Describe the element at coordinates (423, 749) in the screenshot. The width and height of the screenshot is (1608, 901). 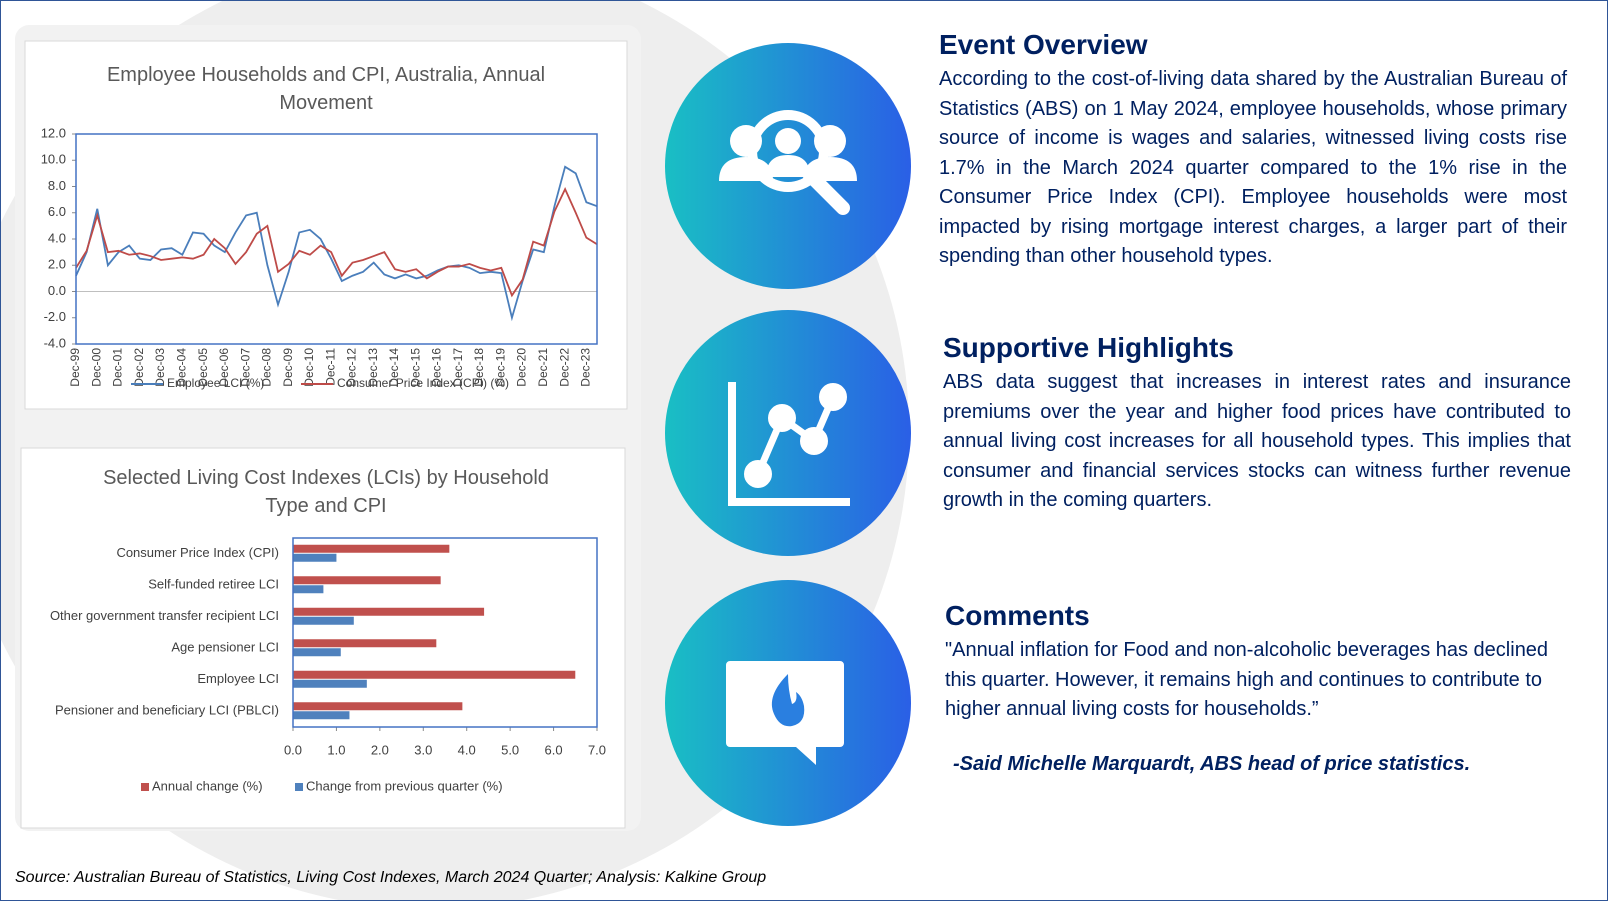
I see `x-tick-label: 3.0` at that location.